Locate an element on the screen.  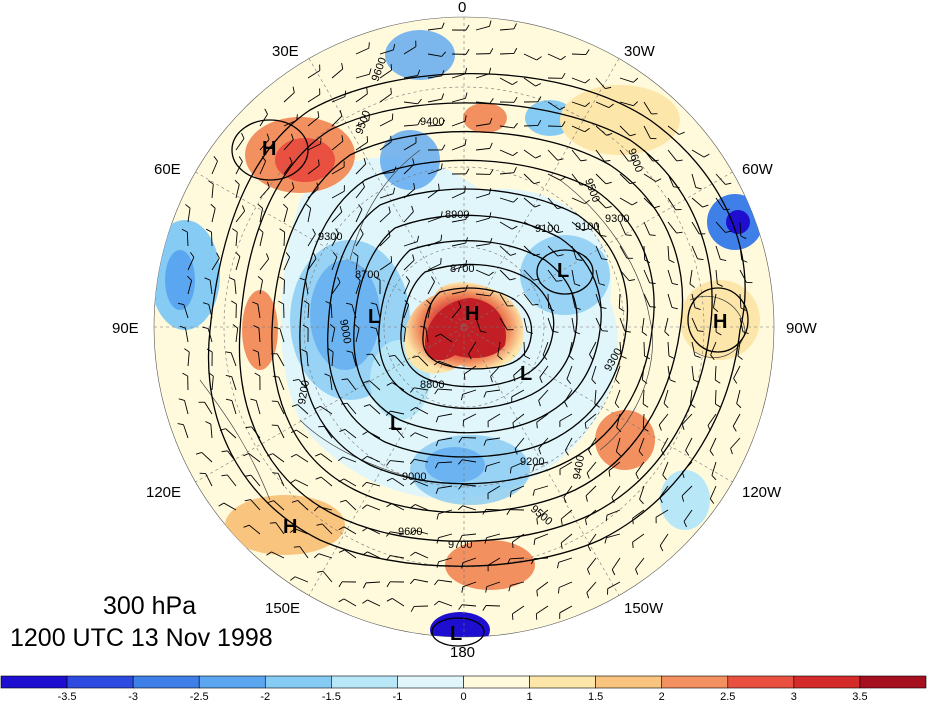
colorbar-tick-label: 1 is located at coordinates (530, 696).